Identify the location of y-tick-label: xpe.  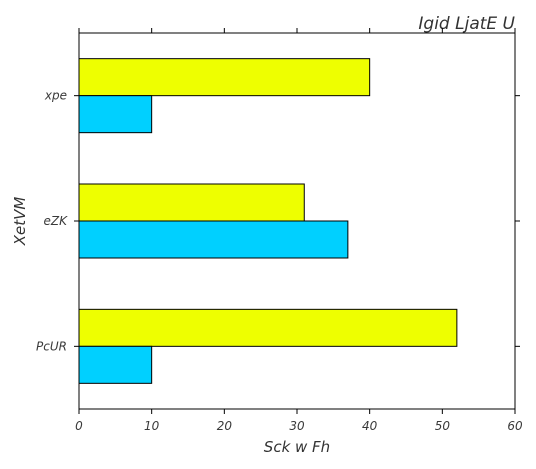
(55, 96).